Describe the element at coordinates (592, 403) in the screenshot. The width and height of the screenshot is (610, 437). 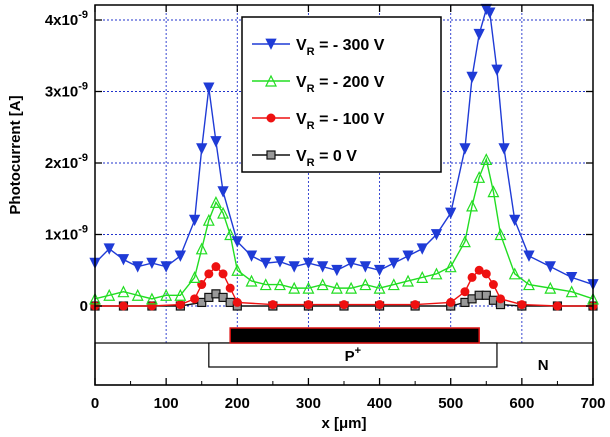
I see `x-tick-label: 700` at that location.